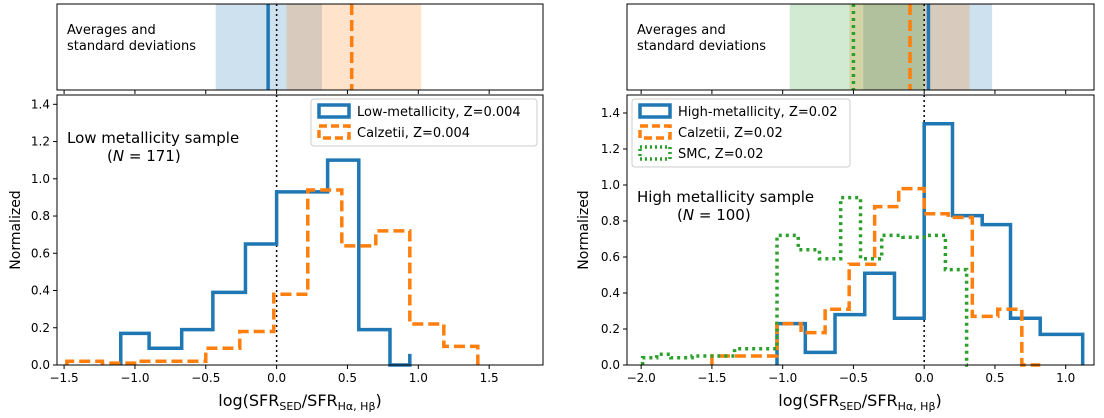 The width and height of the screenshot is (1104, 418). I want to click on right-ytick-label-2: 0.4, so click(610, 293).